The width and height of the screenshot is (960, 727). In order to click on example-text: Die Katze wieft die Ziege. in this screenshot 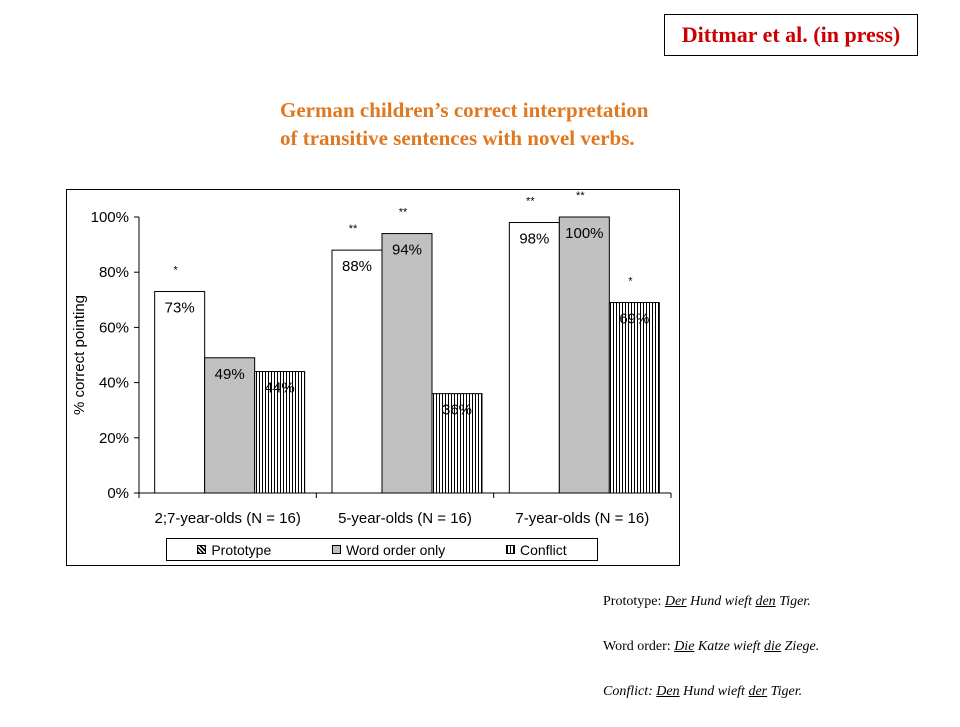, I will do `click(746, 646)`.